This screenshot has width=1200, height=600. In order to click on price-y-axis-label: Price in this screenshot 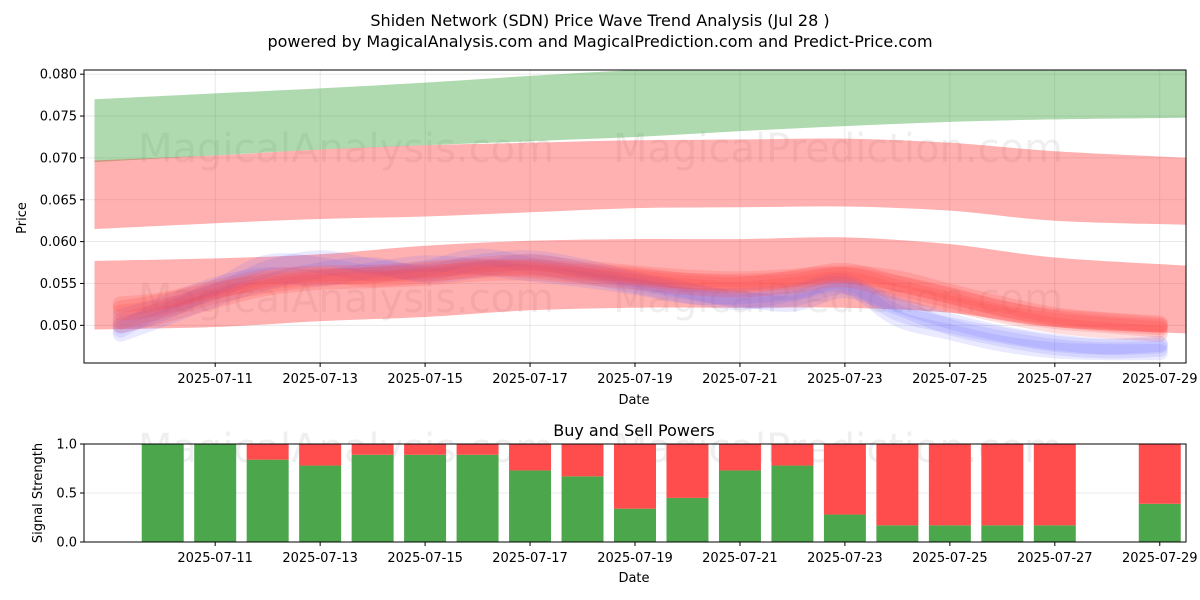, I will do `click(22, 218)`.